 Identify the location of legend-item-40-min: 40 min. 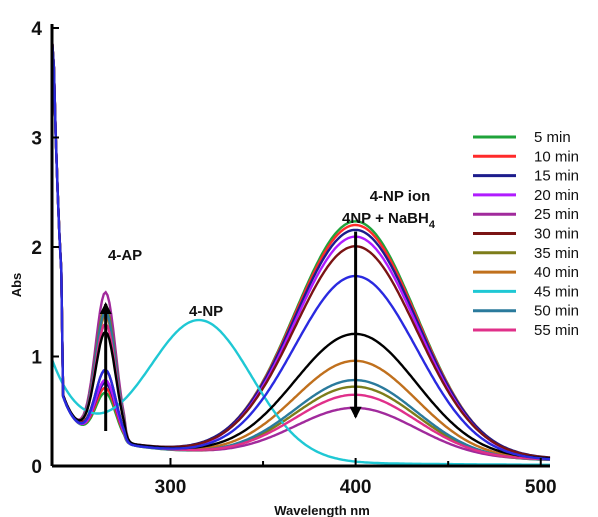
(526, 272).